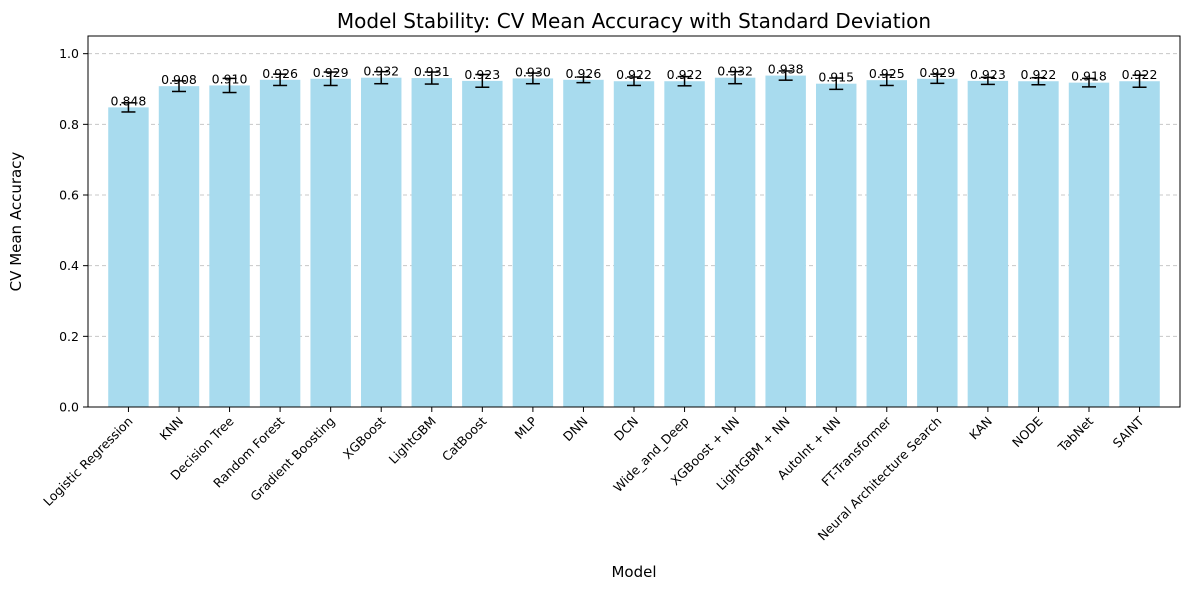 This screenshot has height=590, width=1189. I want to click on y-tick-label: 1.0, so click(69, 53).